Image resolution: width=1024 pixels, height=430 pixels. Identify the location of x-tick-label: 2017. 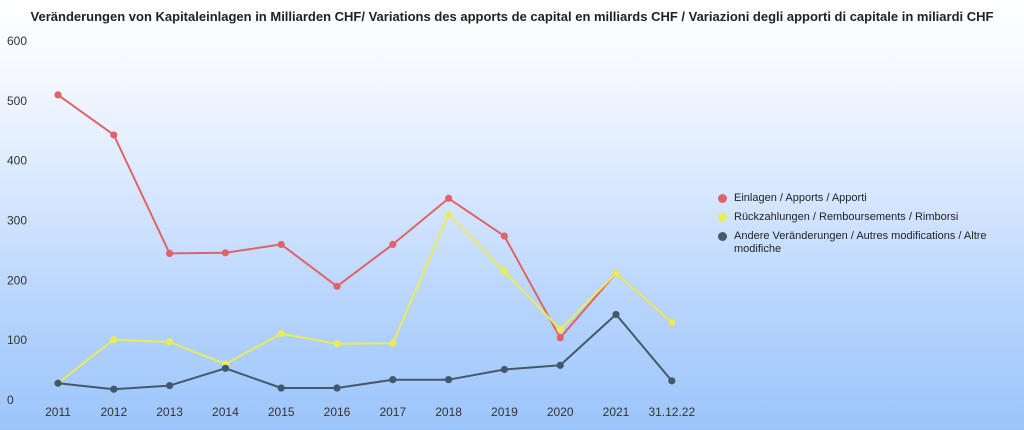
(392, 412).